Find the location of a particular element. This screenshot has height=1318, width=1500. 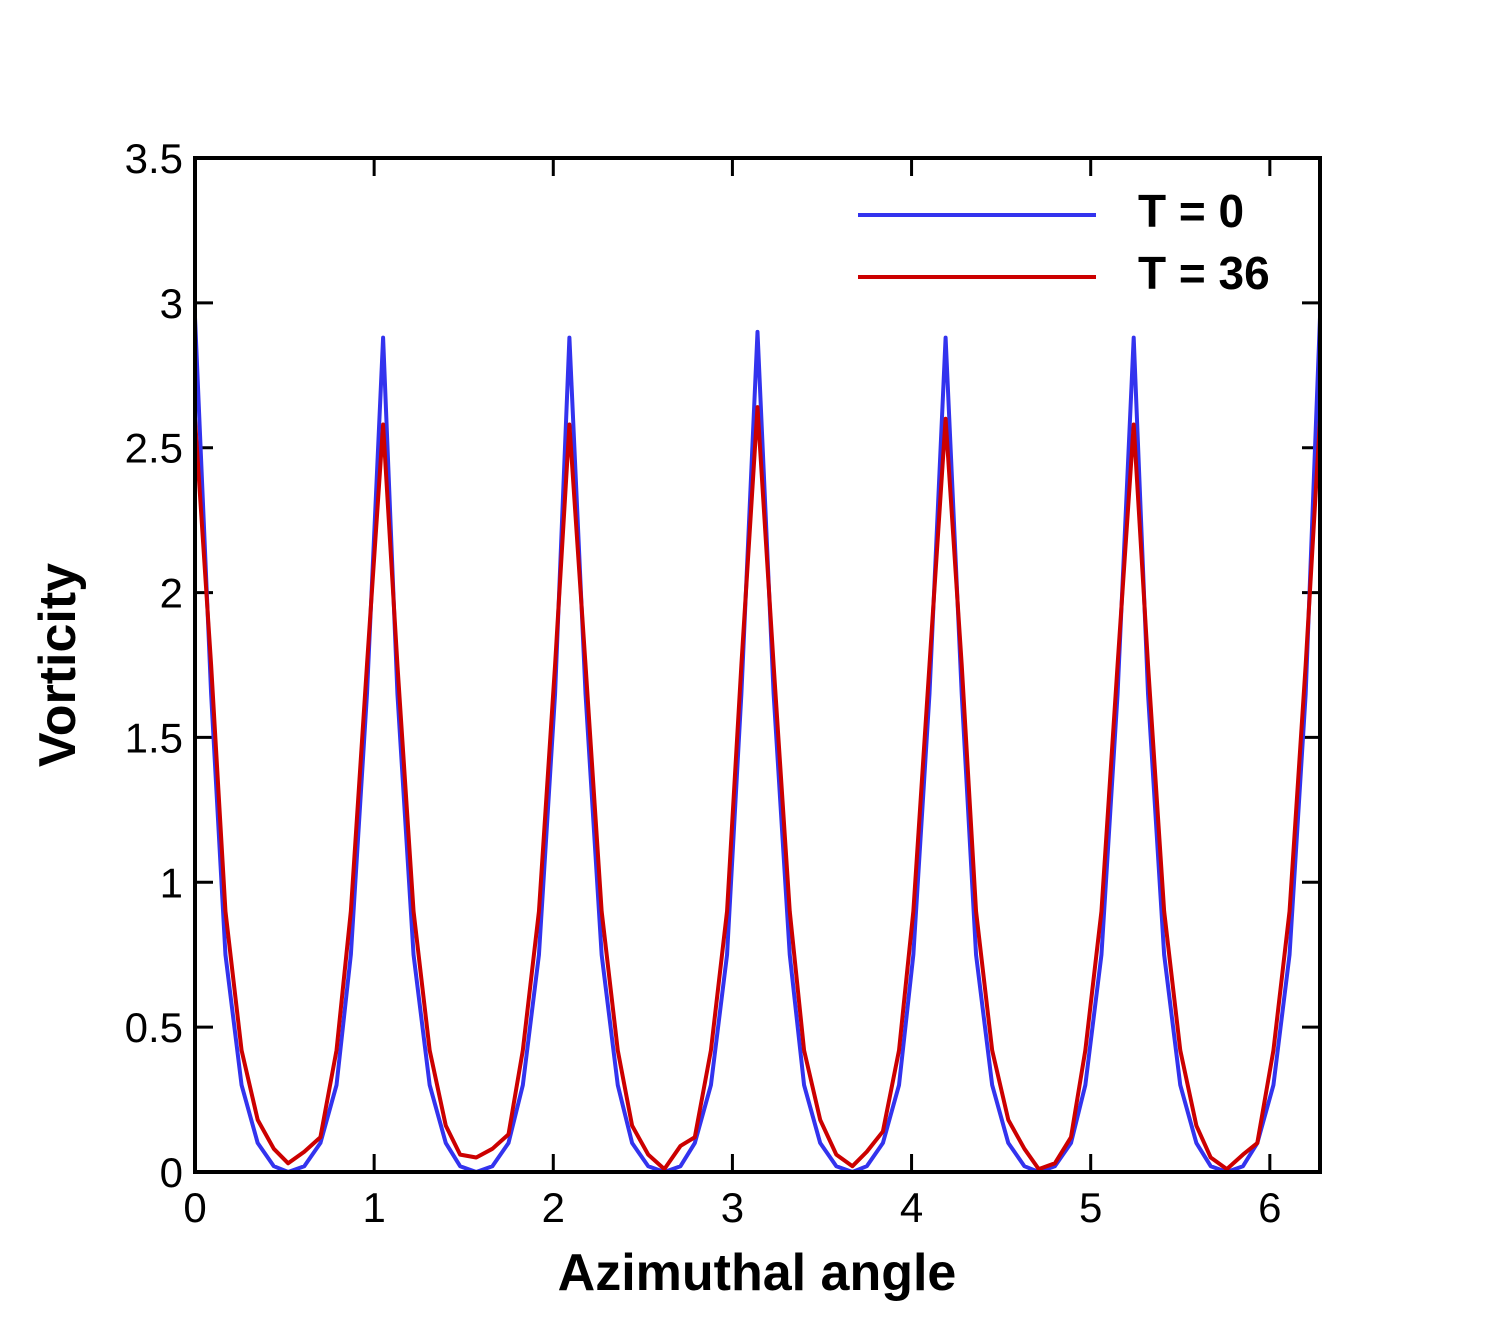

y-tick-label: 0 is located at coordinates (171, 1172).